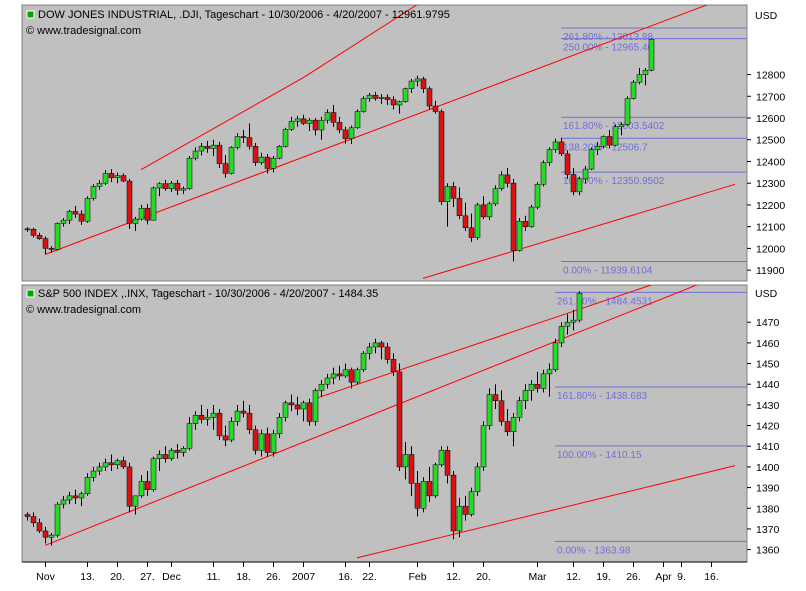 Image resolution: width=806 pixels, height=591 pixels. I want to click on fib-level-label: 161.80% - 1438.683, so click(602, 396).